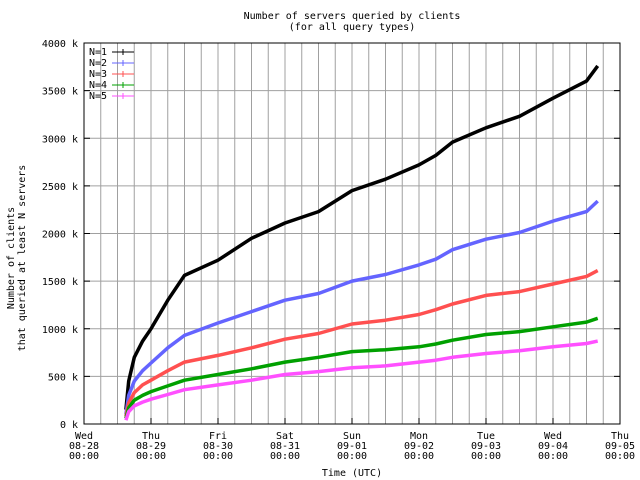  What do you see at coordinates (60, 282) in the screenshot?
I see `y-tick-label: 1500 k` at bounding box center [60, 282].